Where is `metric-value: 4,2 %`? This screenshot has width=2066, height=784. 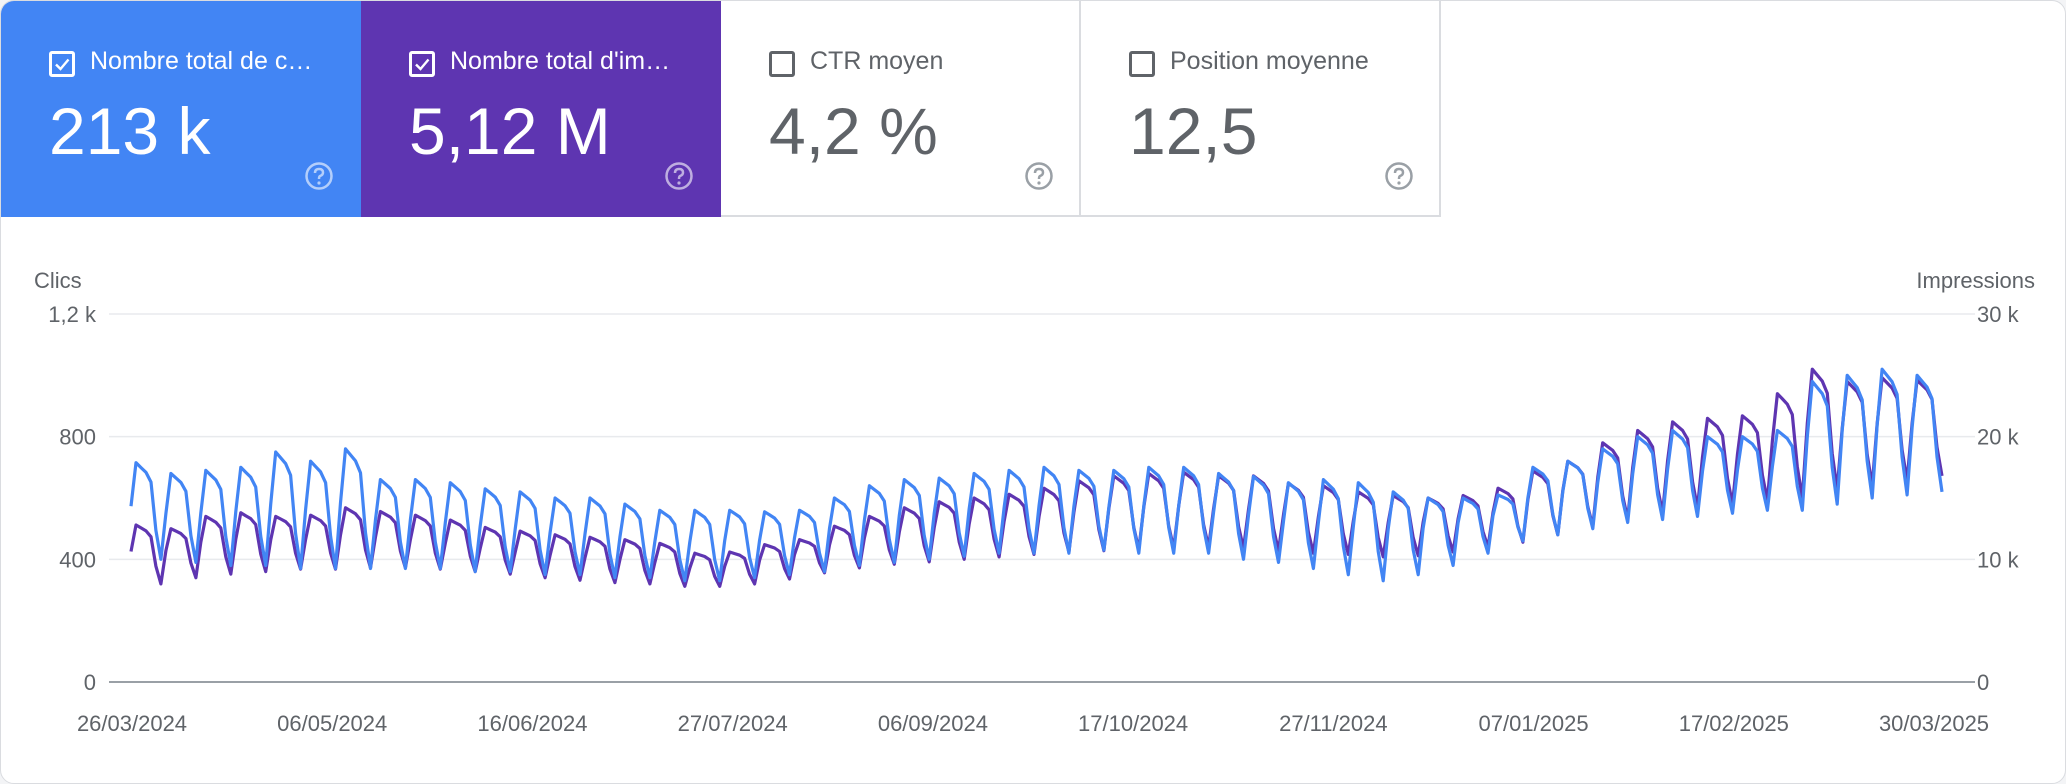 metric-value: 4,2 % is located at coordinates (853, 131).